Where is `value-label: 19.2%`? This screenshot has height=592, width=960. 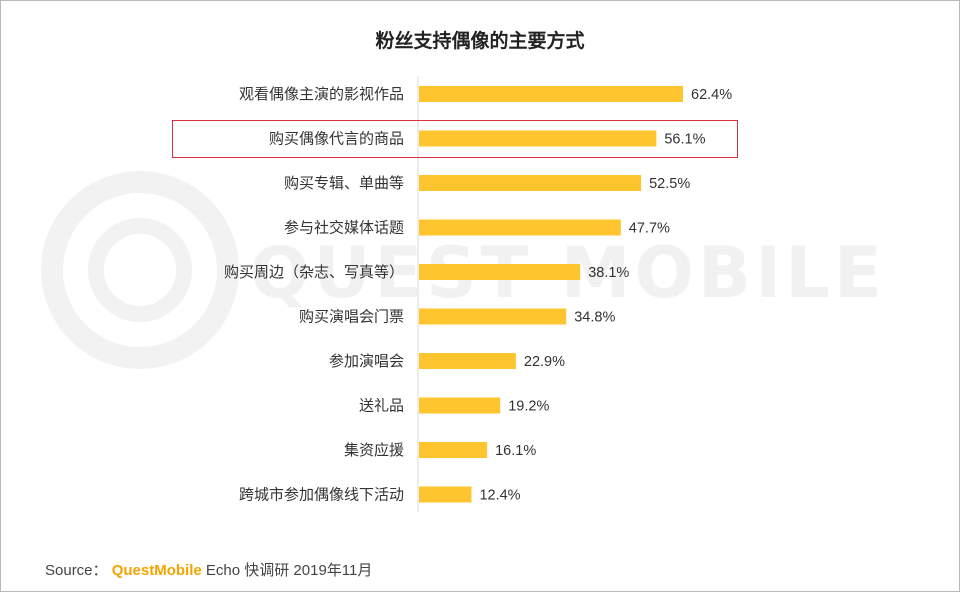 value-label: 19.2% is located at coordinates (528, 407).